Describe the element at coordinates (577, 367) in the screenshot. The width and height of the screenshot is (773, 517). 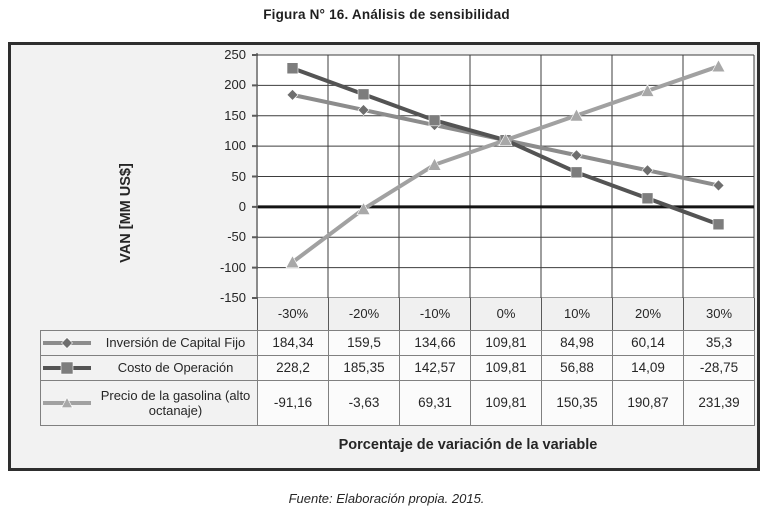
I see `value-cell: 56,88` at that location.